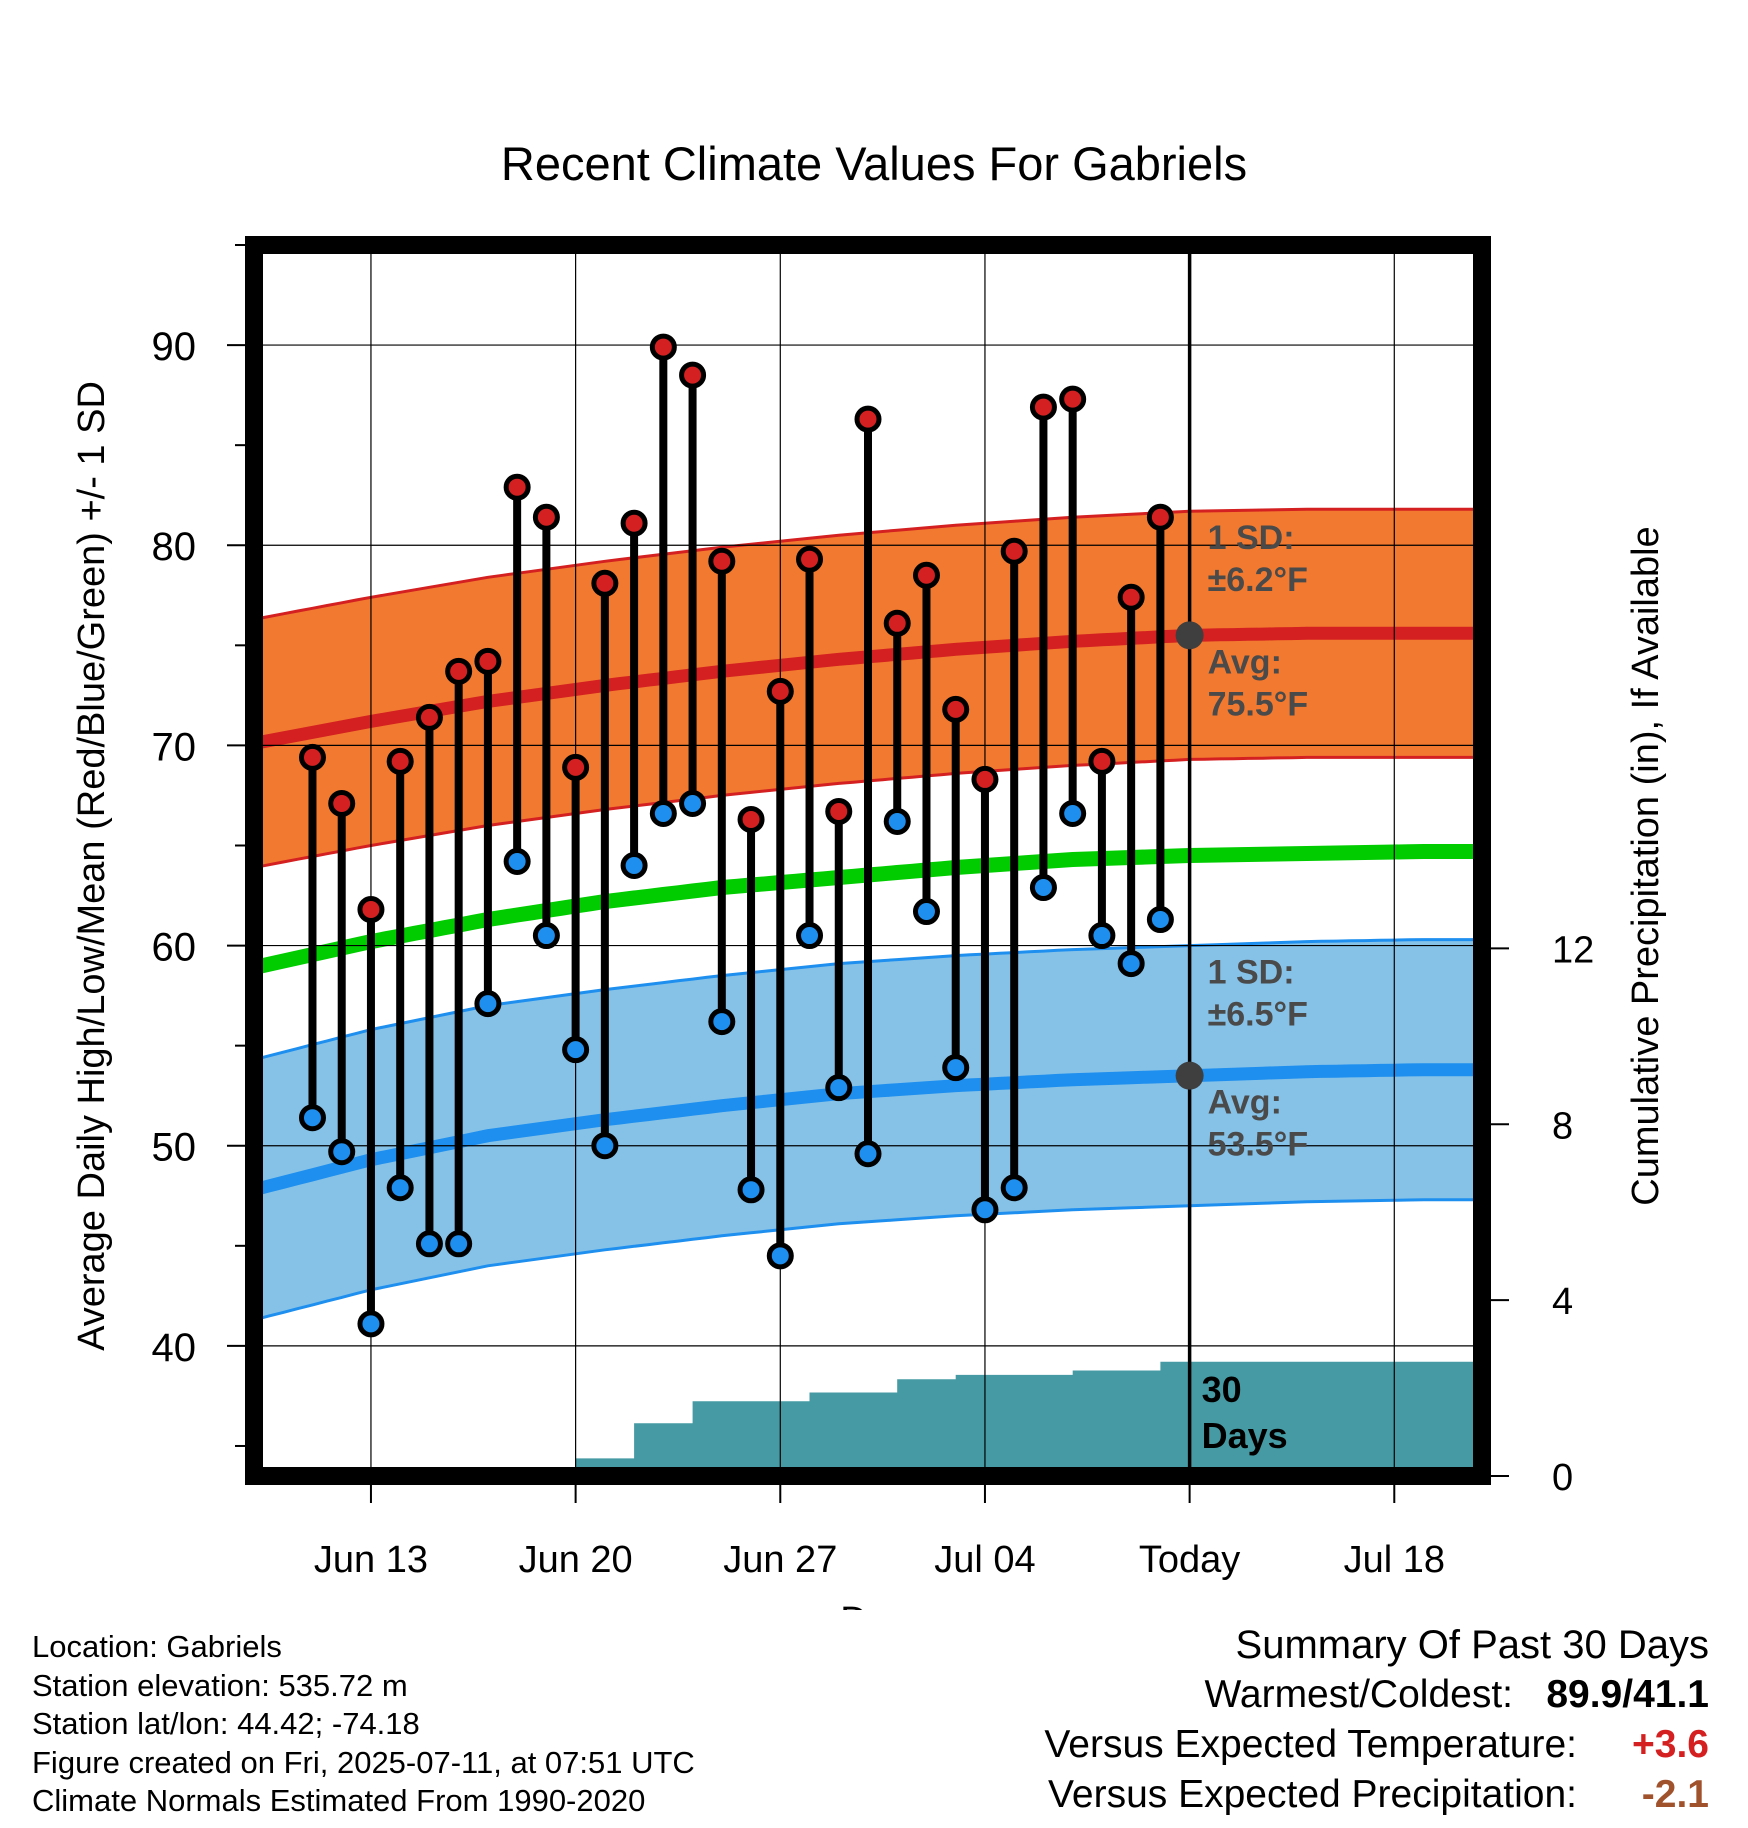 Image resolution: width=1748 pixels, height=1828 pixels. I want to click on normals-text: Climate Normals Estimated From 1990-2020, so click(339, 1800).